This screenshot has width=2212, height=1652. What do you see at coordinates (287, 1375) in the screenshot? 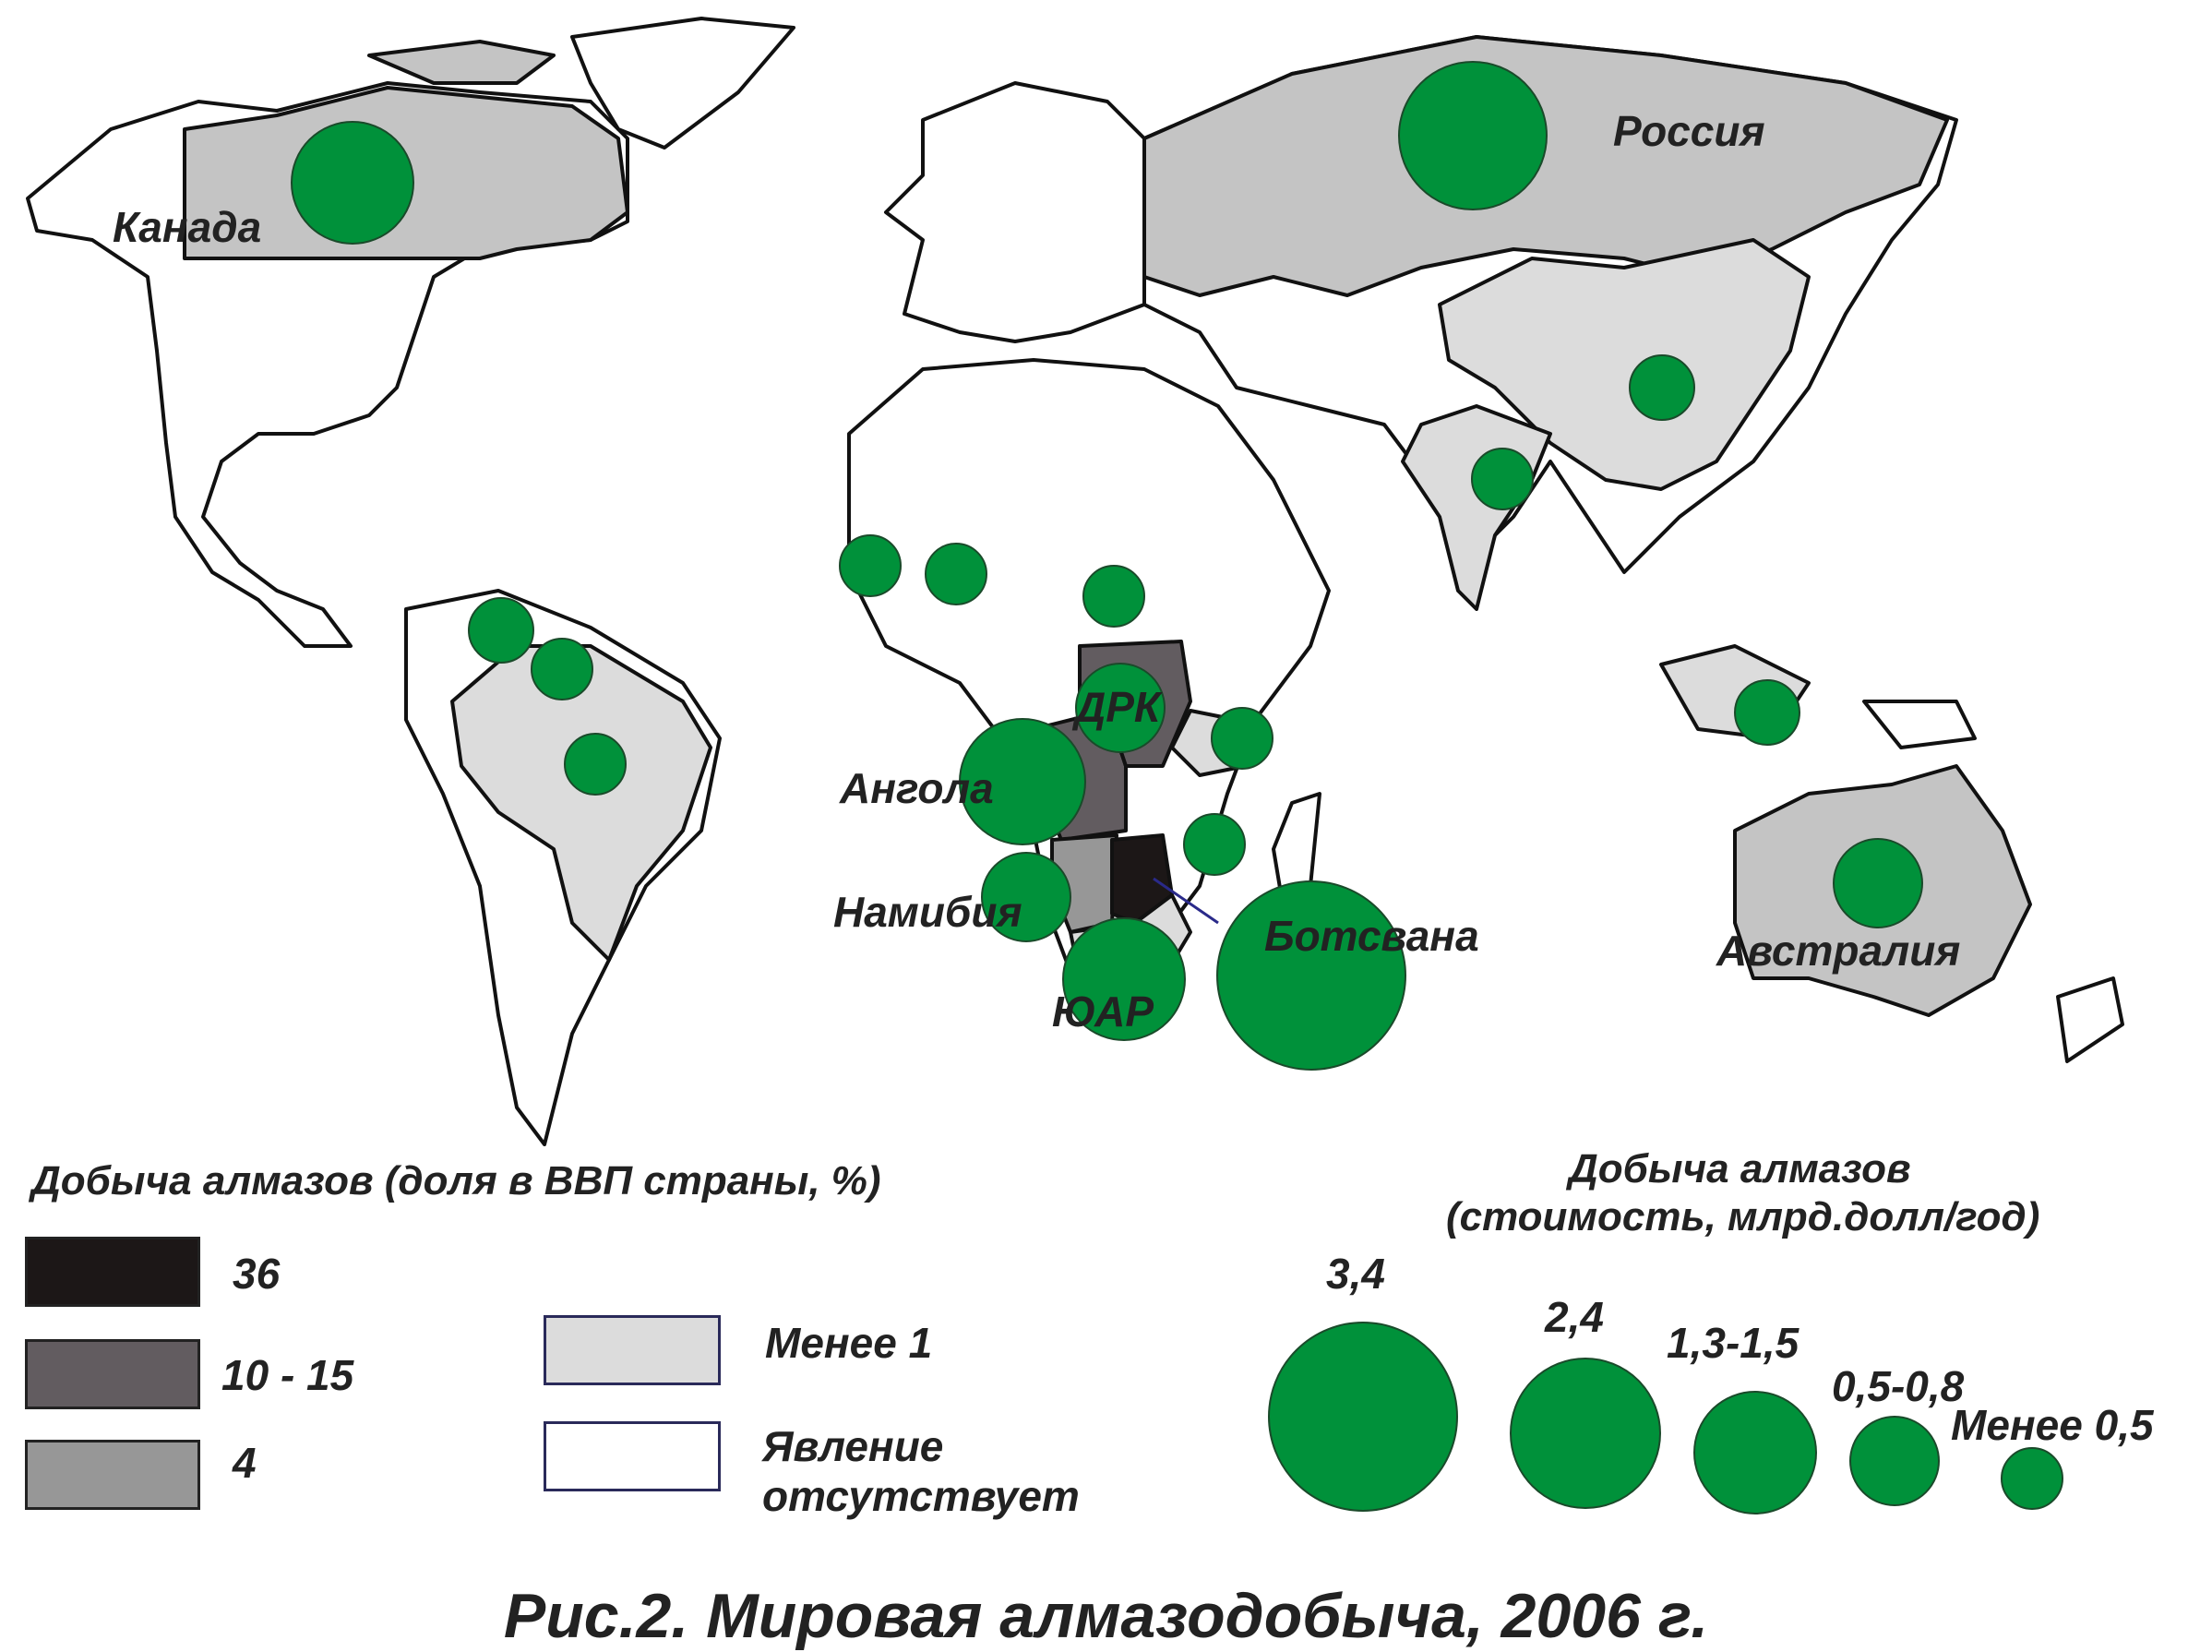
I see `legend-label-10-15: 10 - 15` at bounding box center [287, 1375].